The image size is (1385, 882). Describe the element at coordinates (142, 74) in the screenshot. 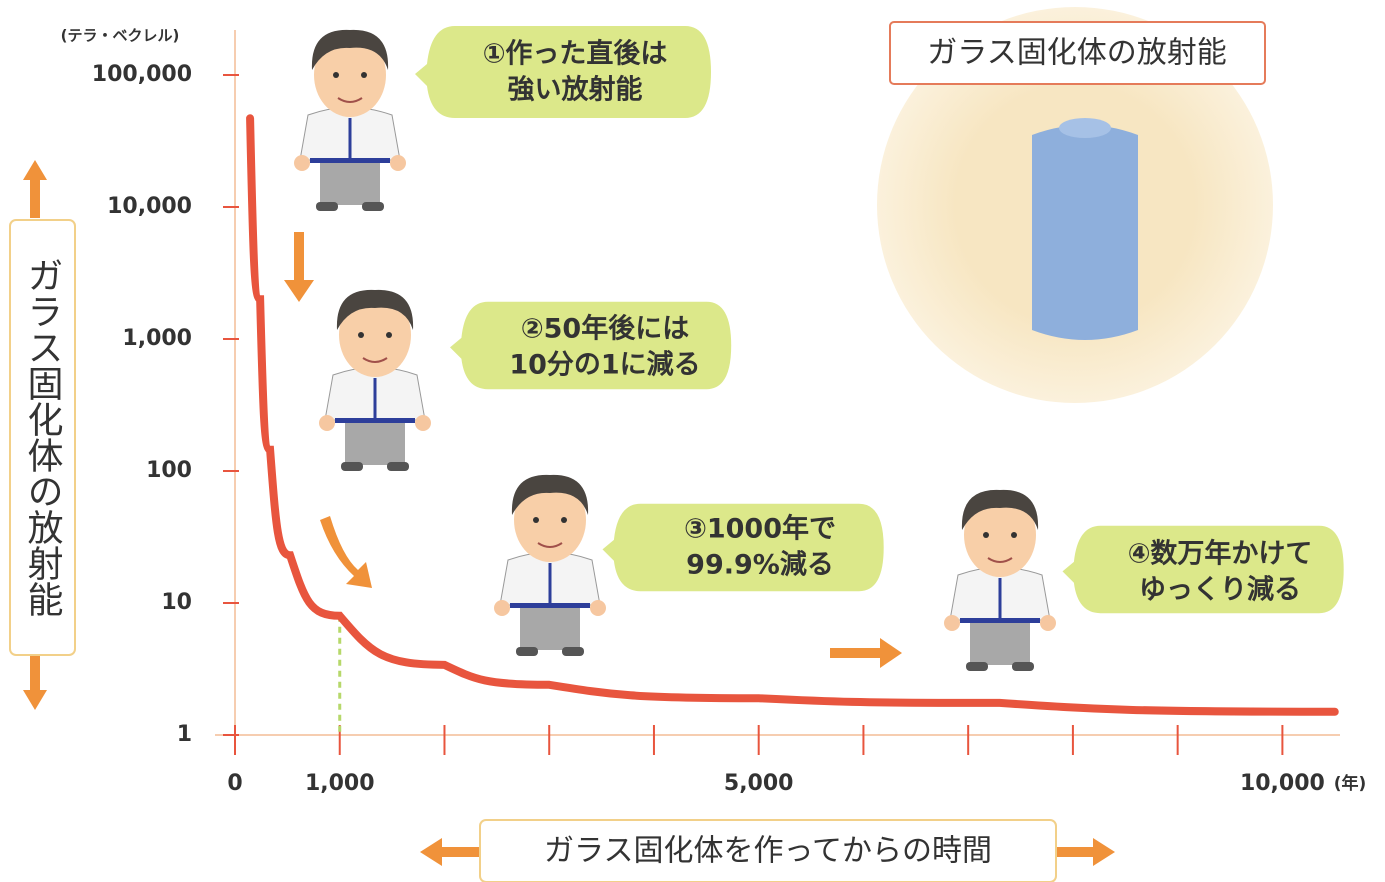

I see `y-tick-label: 100,000` at that location.